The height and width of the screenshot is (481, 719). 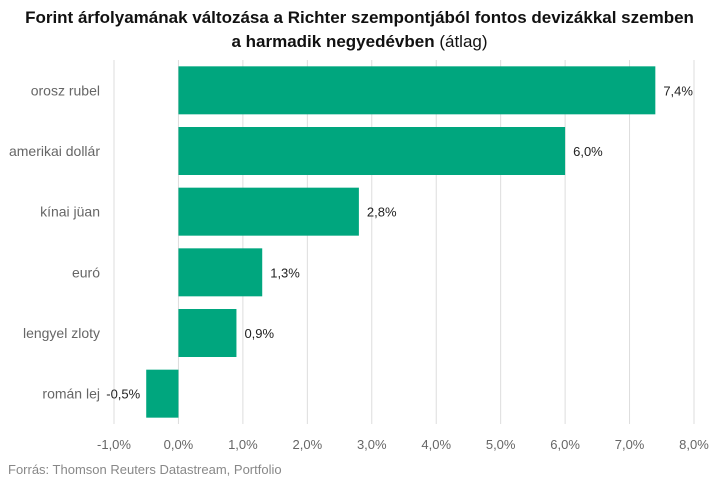 What do you see at coordinates (123, 394) in the screenshot?
I see `data-label: -0,5%` at bounding box center [123, 394].